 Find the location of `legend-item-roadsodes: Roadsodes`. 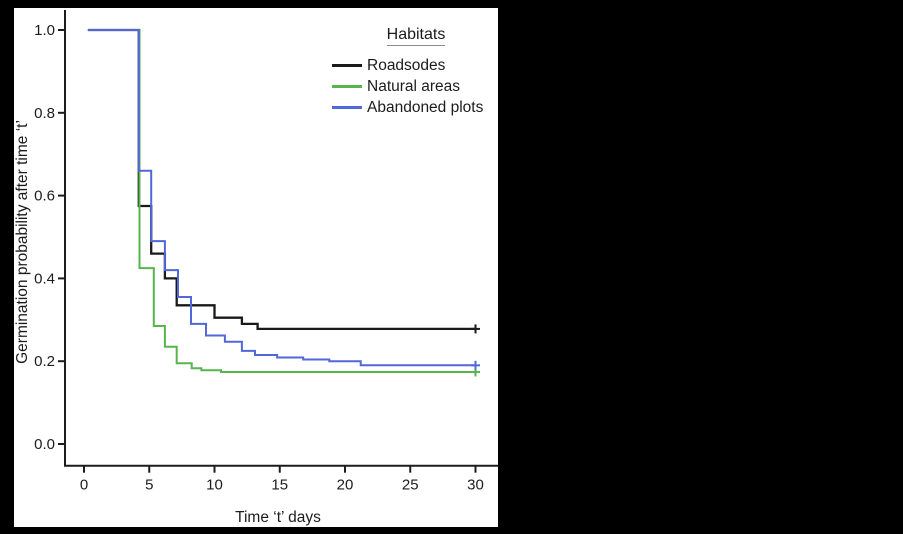

legend-item-roadsodes: Roadsodes is located at coordinates (416, 65).